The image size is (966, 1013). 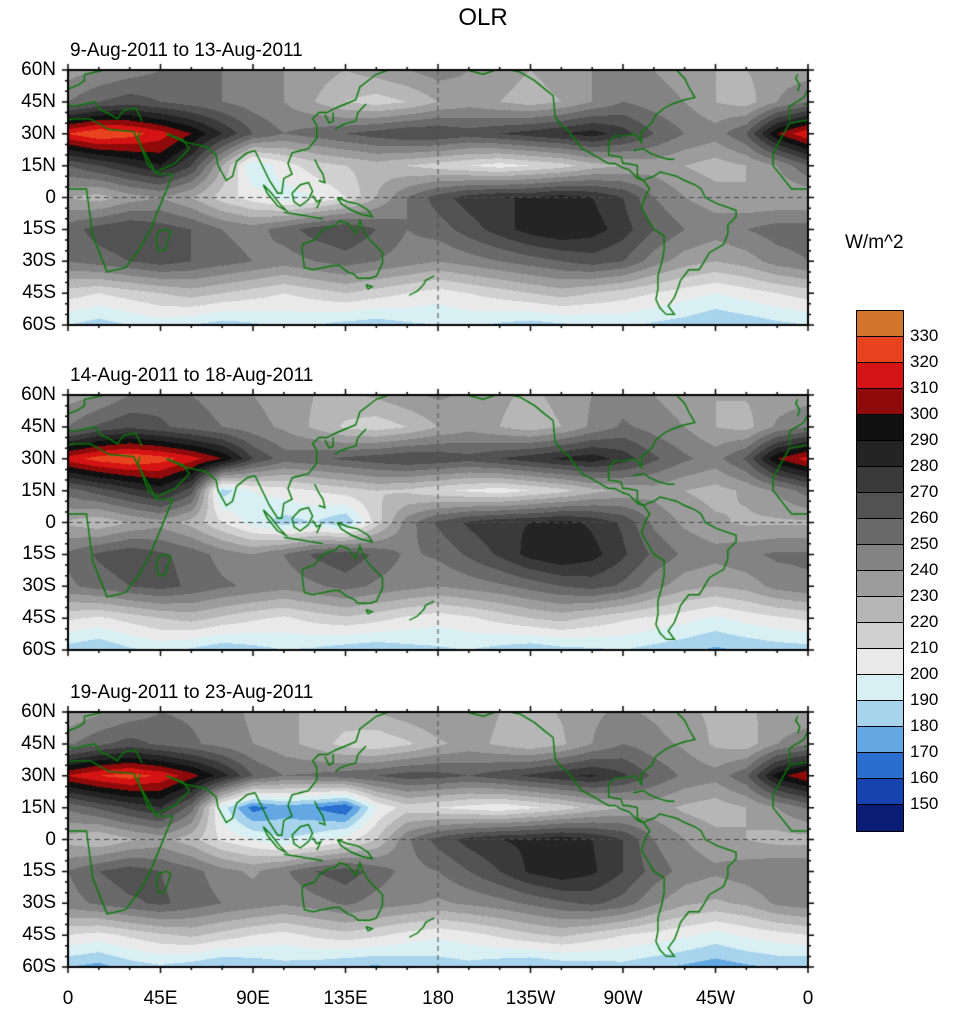 What do you see at coordinates (924, 491) in the screenshot?
I see `colorbar-tick-label: 270` at bounding box center [924, 491].